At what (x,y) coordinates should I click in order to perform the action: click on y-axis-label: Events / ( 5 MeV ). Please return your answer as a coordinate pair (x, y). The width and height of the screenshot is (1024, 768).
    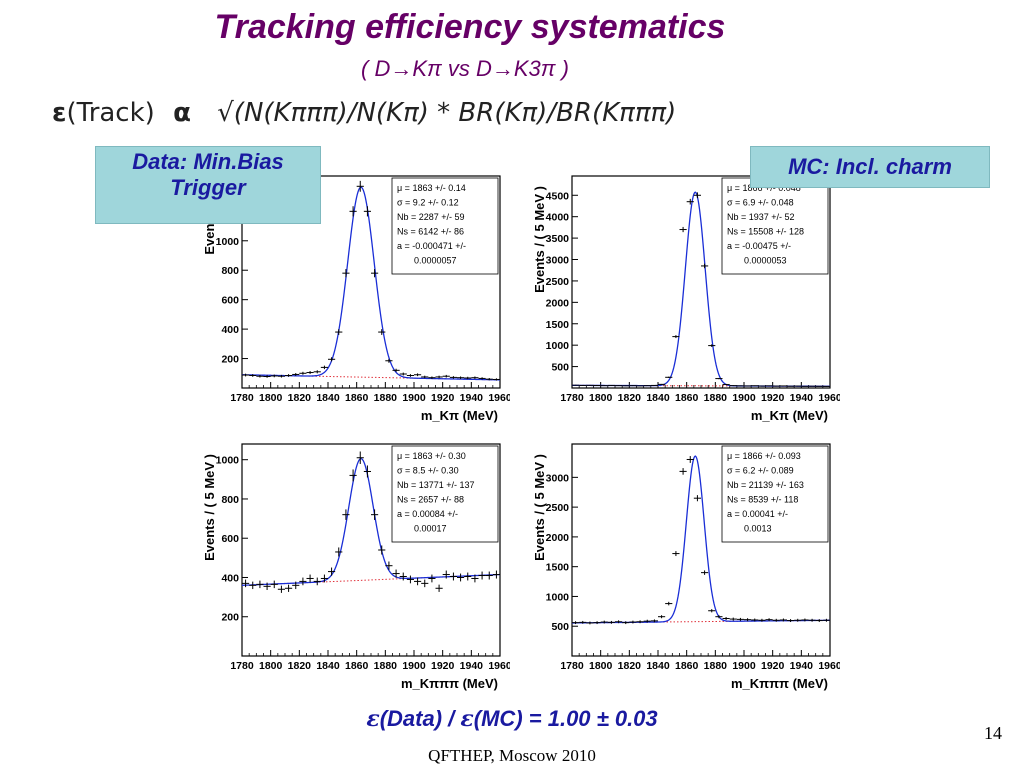
    Looking at the image, I should click on (209, 507).